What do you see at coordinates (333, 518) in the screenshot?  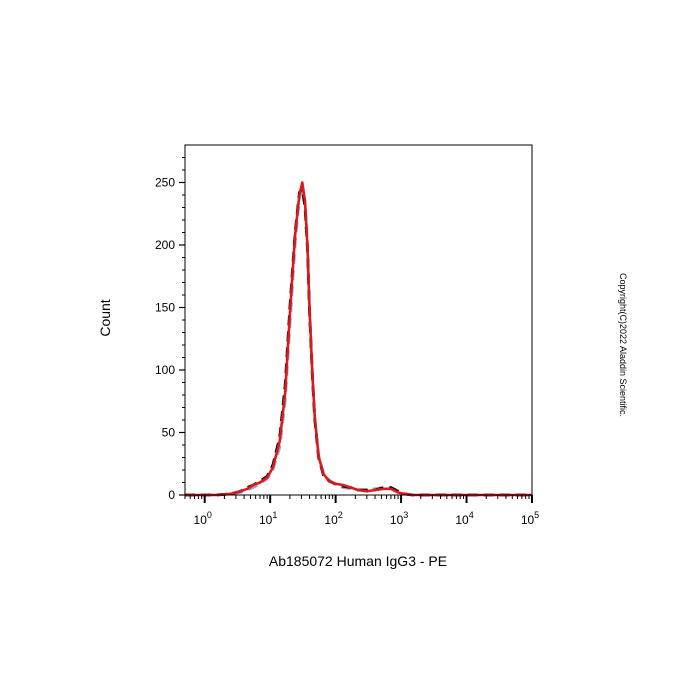 I see `x-tick-label: 10²` at bounding box center [333, 518].